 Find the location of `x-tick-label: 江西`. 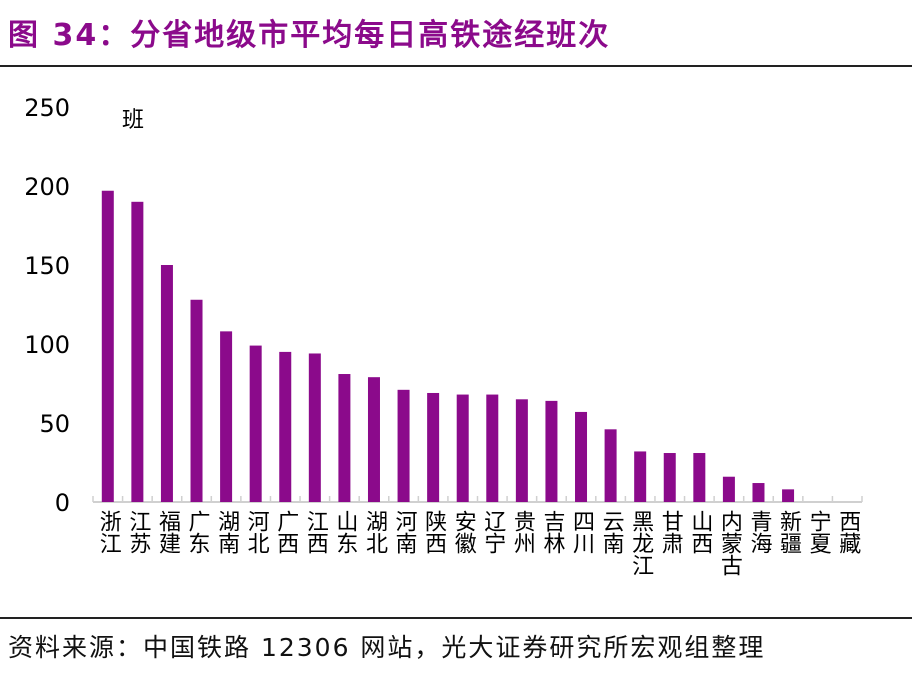

x-tick-label: 江西 is located at coordinates (315, 532).